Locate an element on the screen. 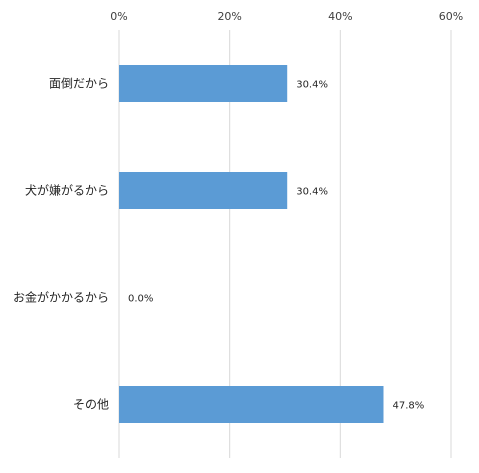 Image resolution: width=479 pixels, height=473 pixels. data-label: 0.0% is located at coordinates (140, 299).